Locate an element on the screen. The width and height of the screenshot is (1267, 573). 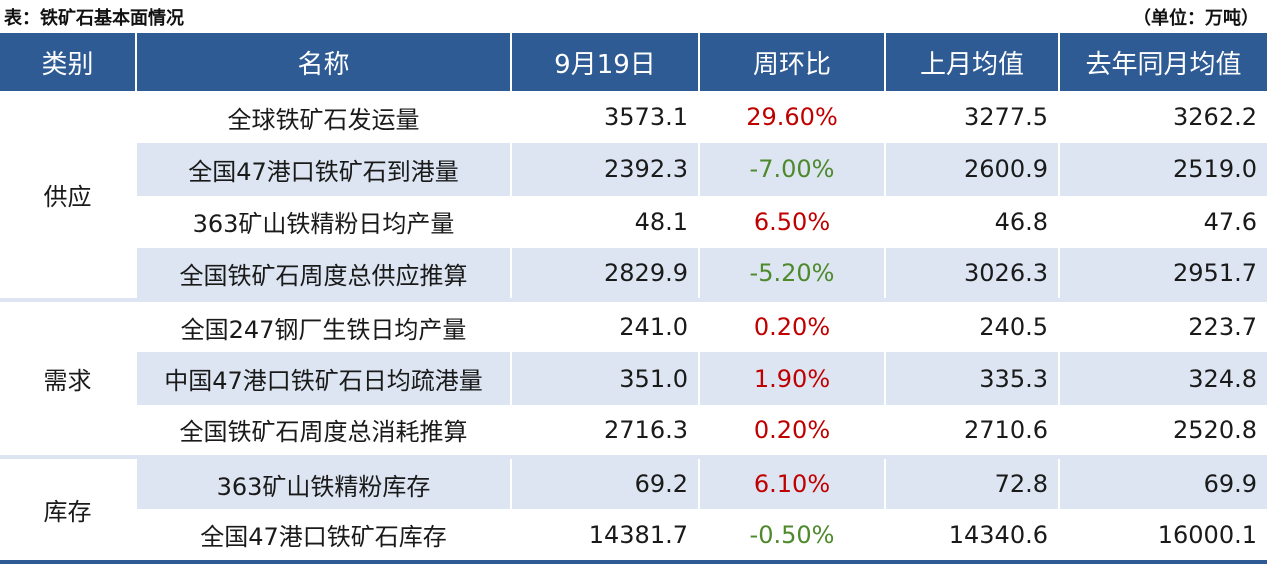
current-value-cell: 14381.7 is located at coordinates (605, 536).